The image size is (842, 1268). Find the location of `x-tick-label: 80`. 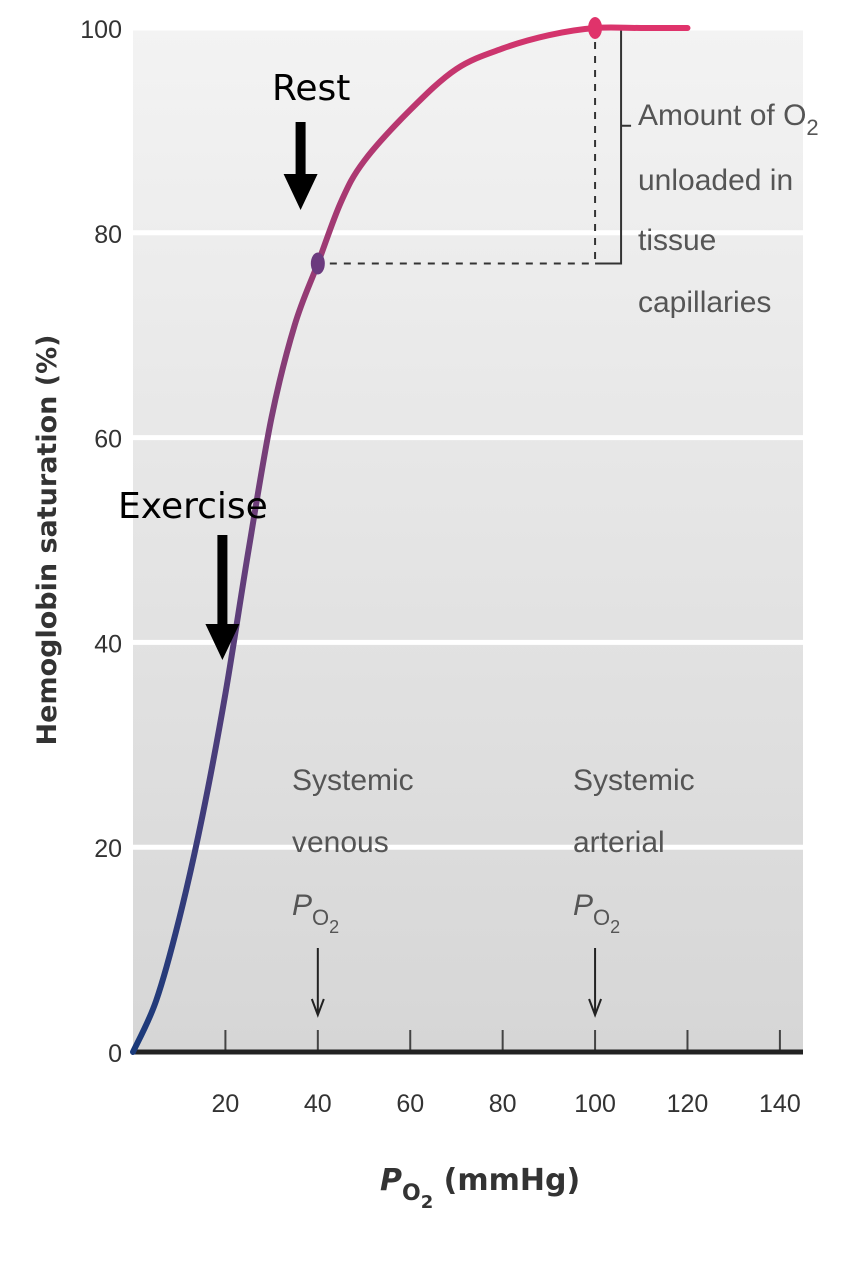

x-tick-label: 80 is located at coordinates (503, 1104).